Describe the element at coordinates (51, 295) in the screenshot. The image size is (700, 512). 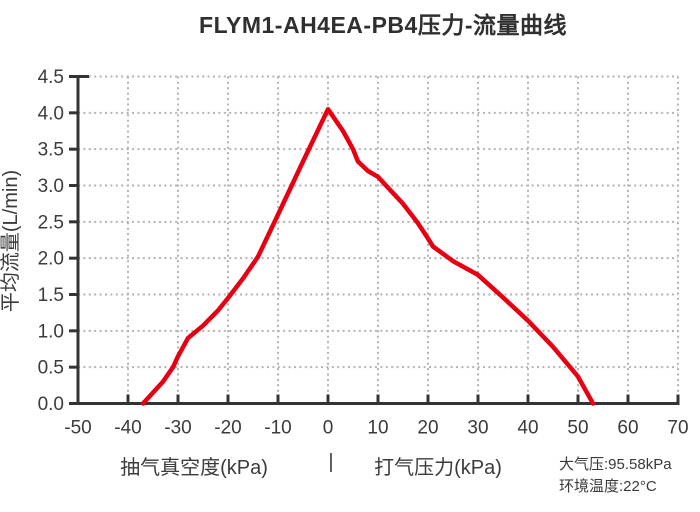
I see `y-tick-label: 1.5` at that location.